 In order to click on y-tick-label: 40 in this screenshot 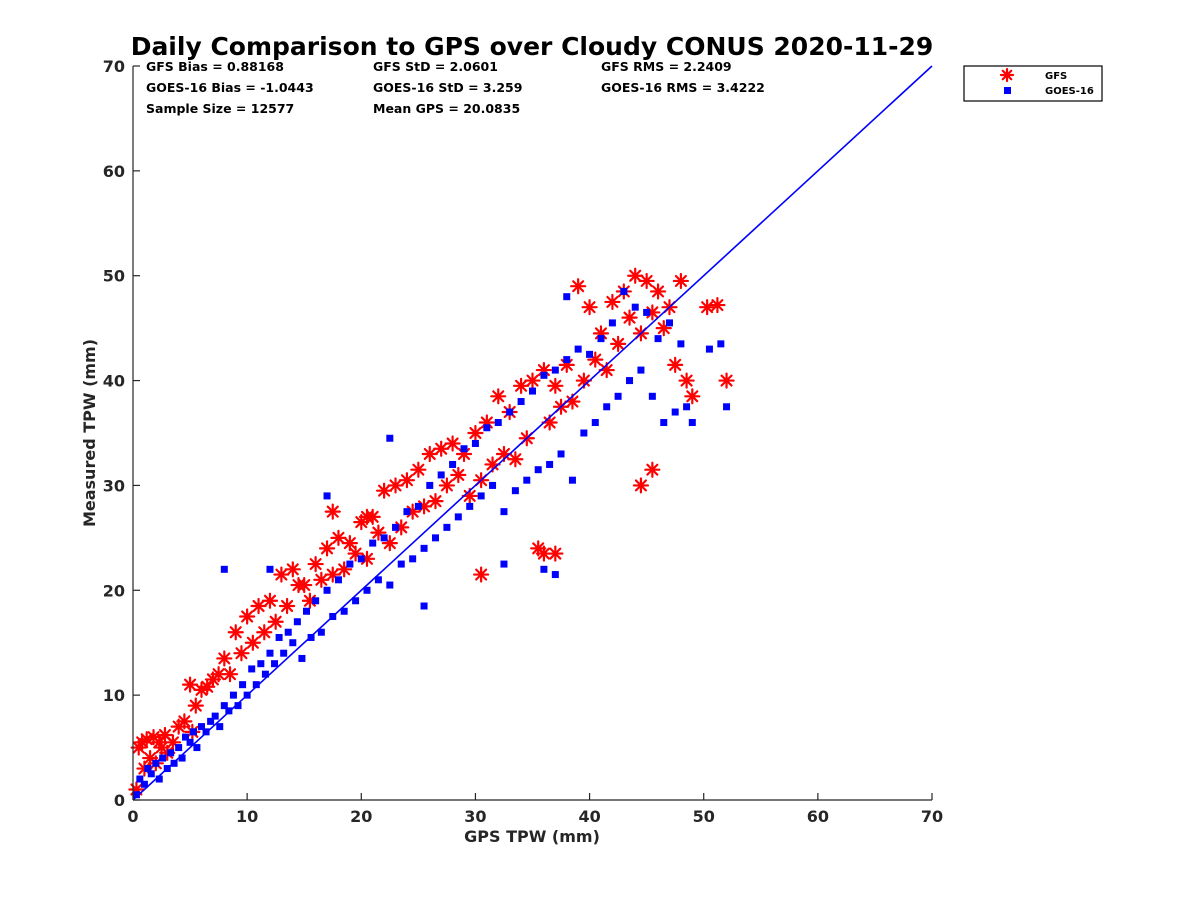, I will do `click(114, 381)`.